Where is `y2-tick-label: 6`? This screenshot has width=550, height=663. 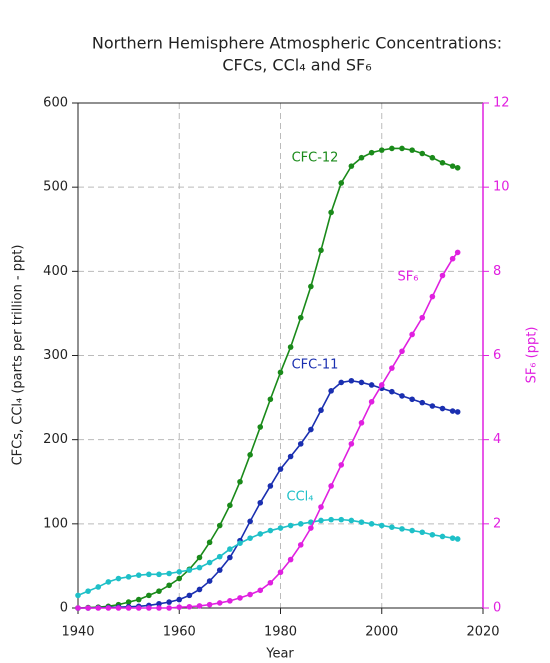
y2-tick-label: 6 is located at coordinates (497, 355).